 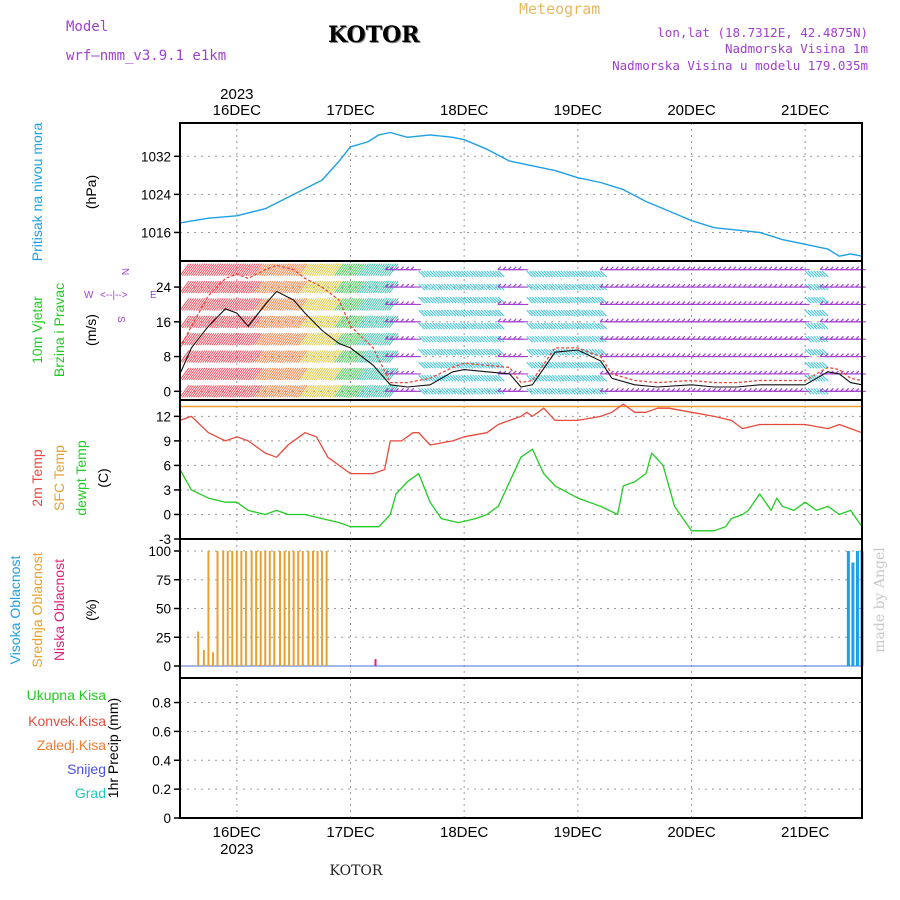 What do you see at coordinates (203, 657) in the screenshot?
I see `cloud-bar` at bounding box center [203, 657].